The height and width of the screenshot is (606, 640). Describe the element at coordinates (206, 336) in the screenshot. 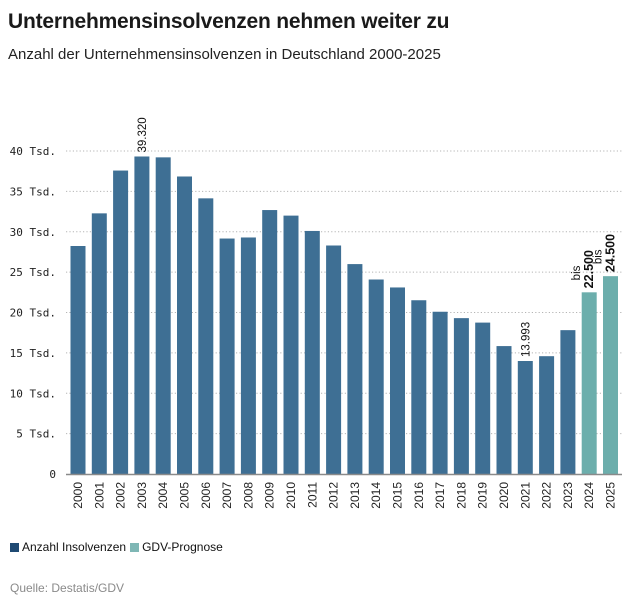

I see `bar-2006` at that location.